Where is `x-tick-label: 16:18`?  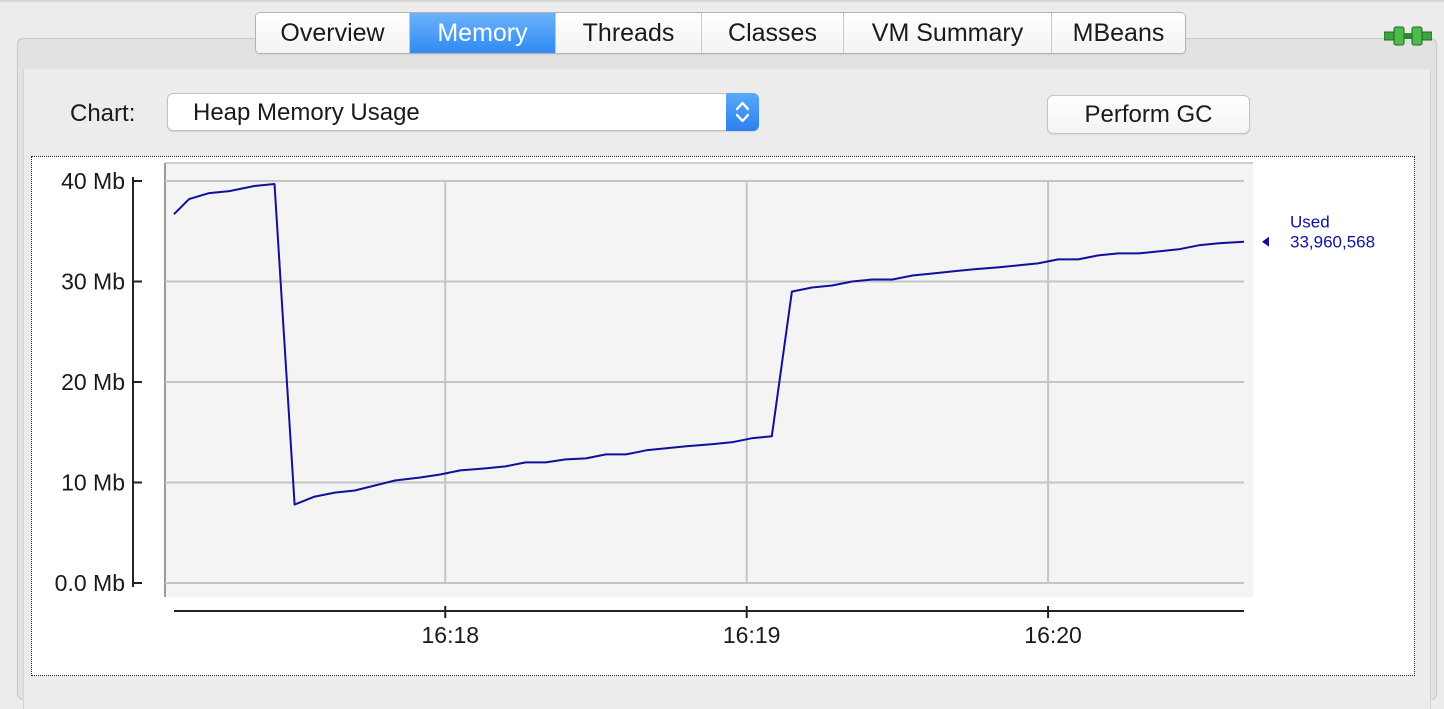
x-tick-label: 16:18 is located at coordinates (450, 635).